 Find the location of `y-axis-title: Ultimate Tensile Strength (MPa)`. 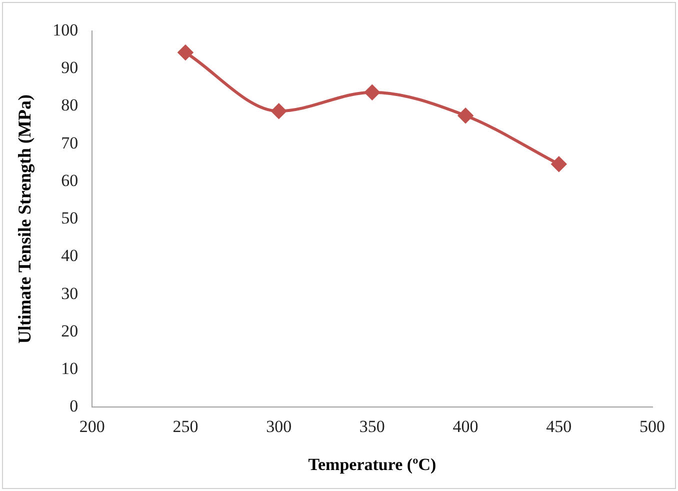

y-axis-title: Ultimate Tensile Strength (MPa) is located at coordinates (24, 219).